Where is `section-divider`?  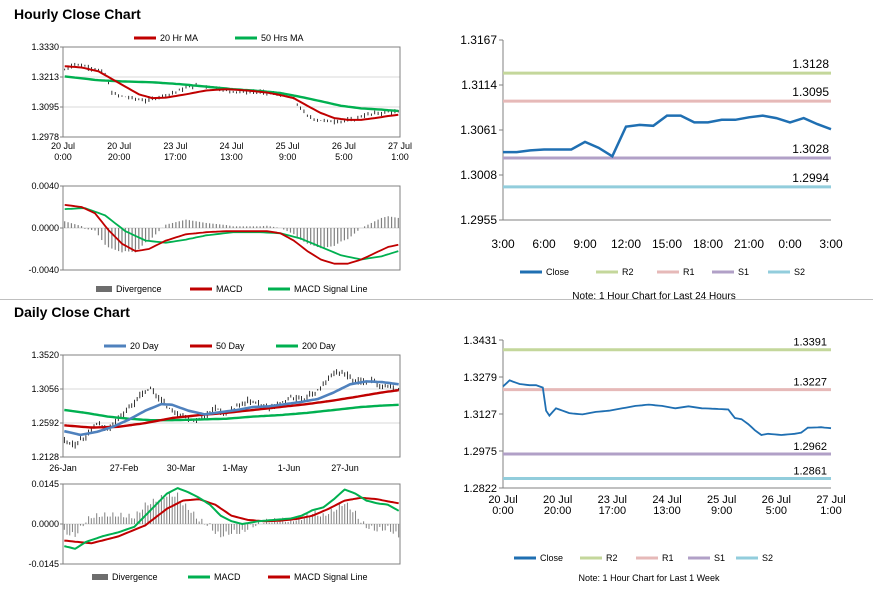 section-divider is located at coordinates (436, 299).